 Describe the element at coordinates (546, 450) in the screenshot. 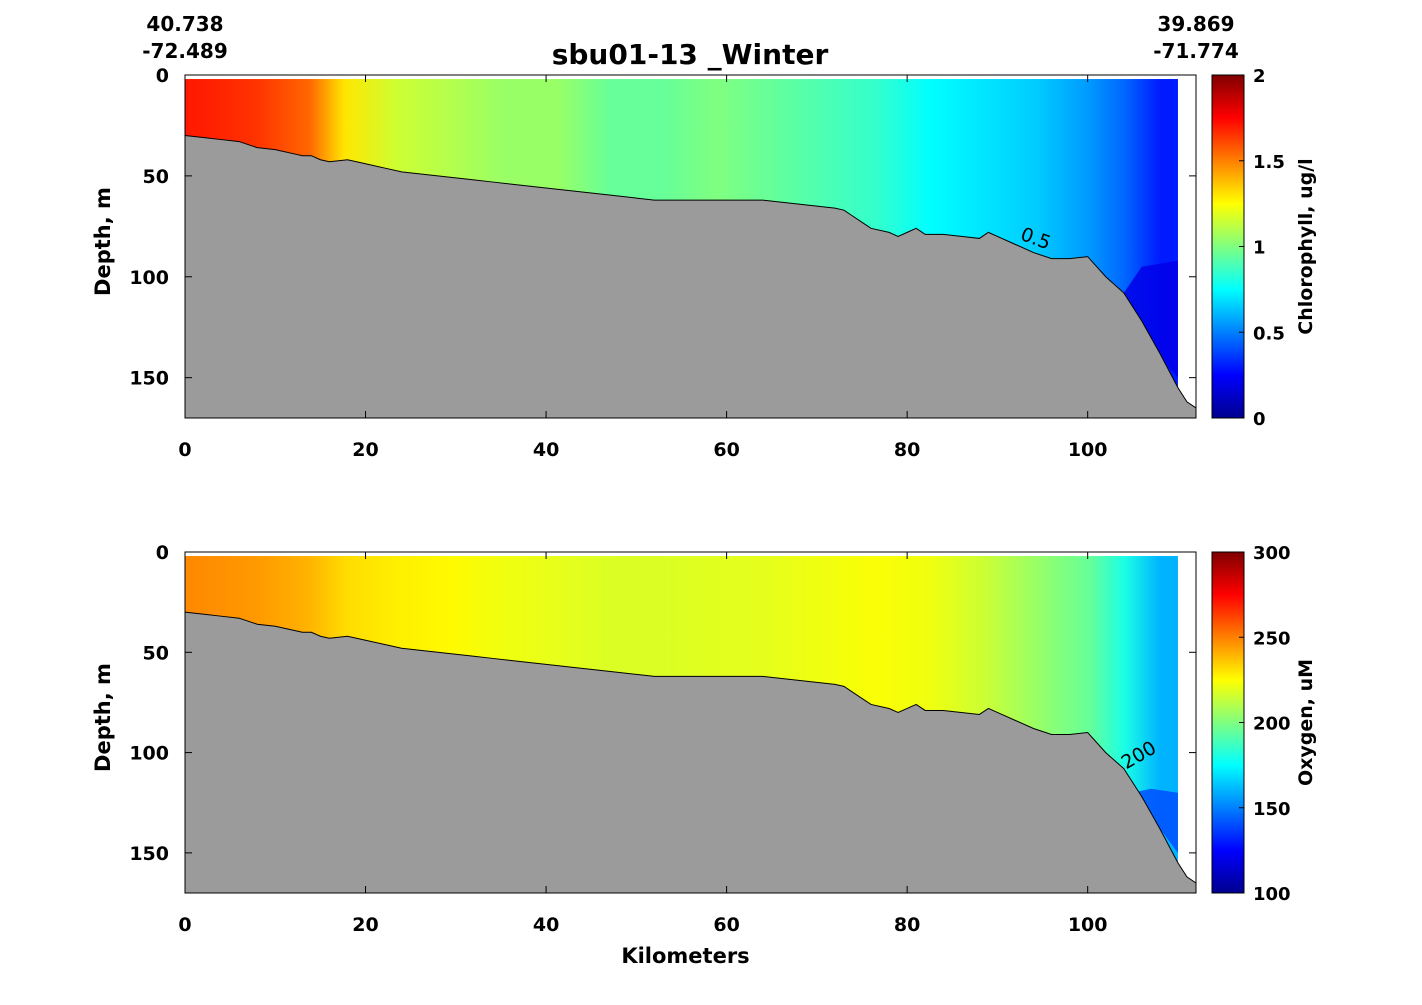

I see `chlorophyll-x-tick-label: 40` at that location.